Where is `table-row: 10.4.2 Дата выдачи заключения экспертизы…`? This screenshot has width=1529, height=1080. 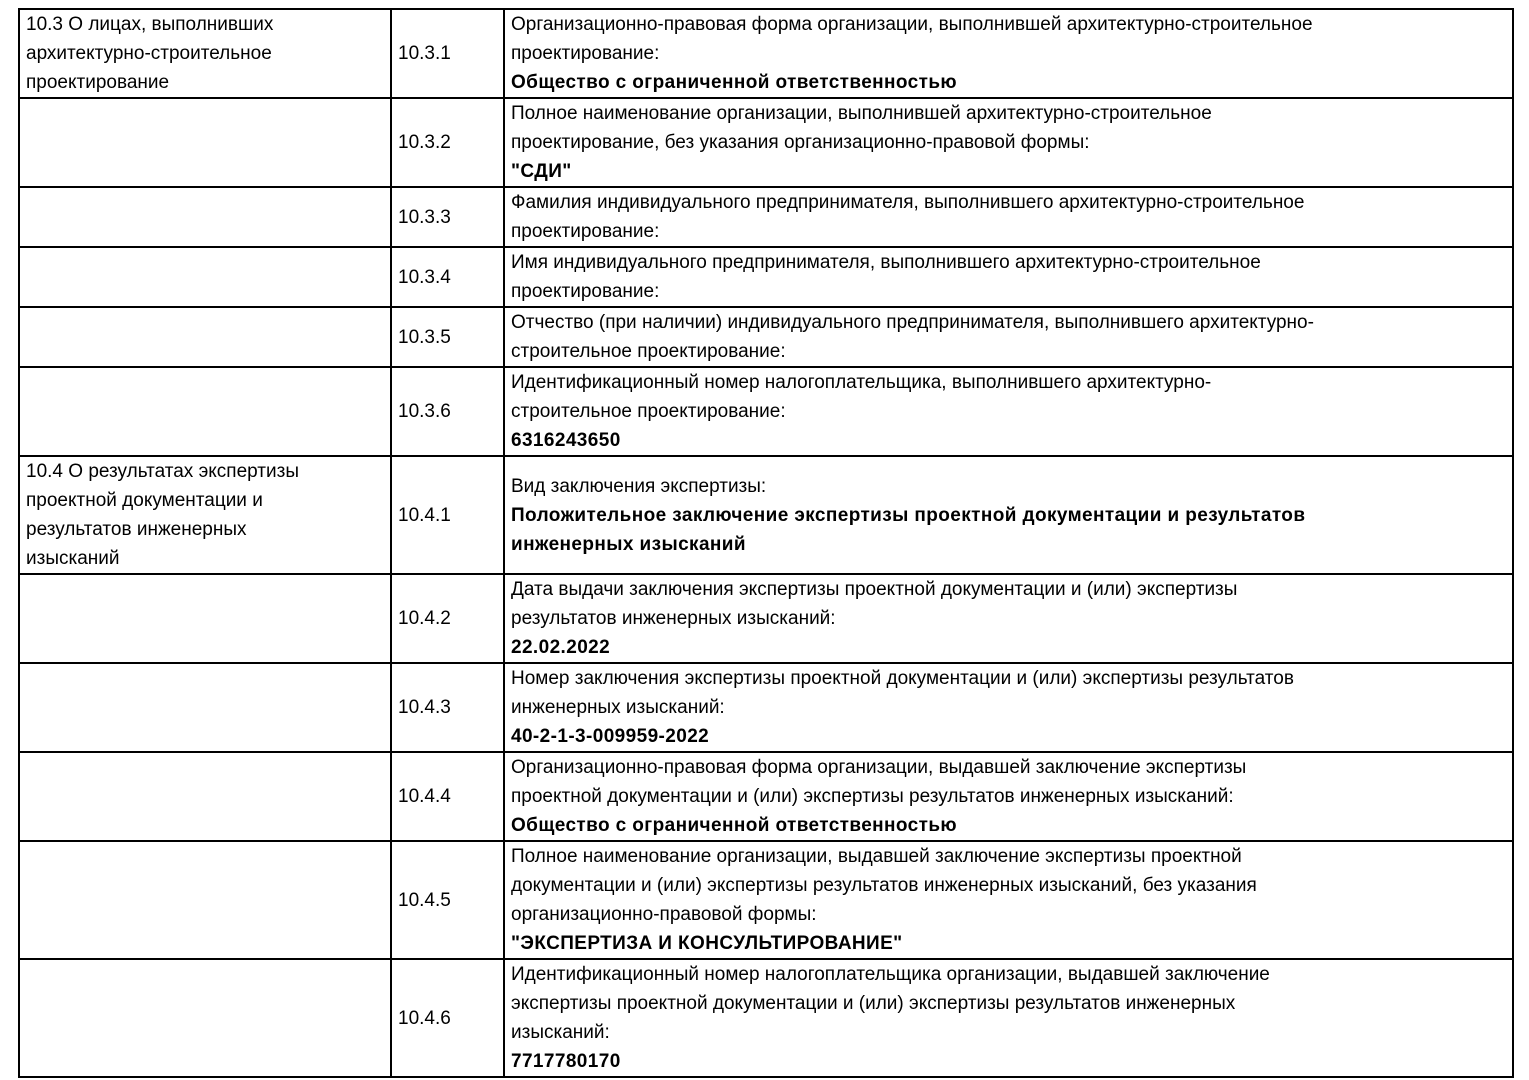
table-row: 10.4.2 Дата выдачи заключения экспертизы… is located at coordinates (766, 618).